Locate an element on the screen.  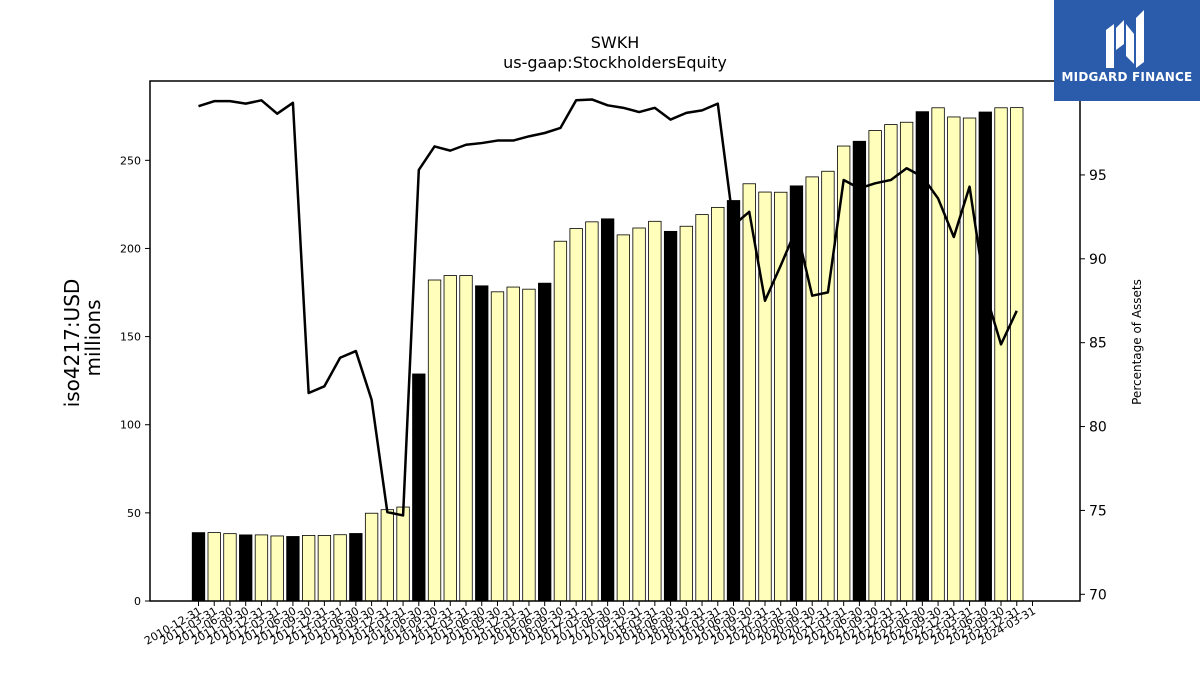
y2-tick-label: 90 is located at coordinates (1098, 260).